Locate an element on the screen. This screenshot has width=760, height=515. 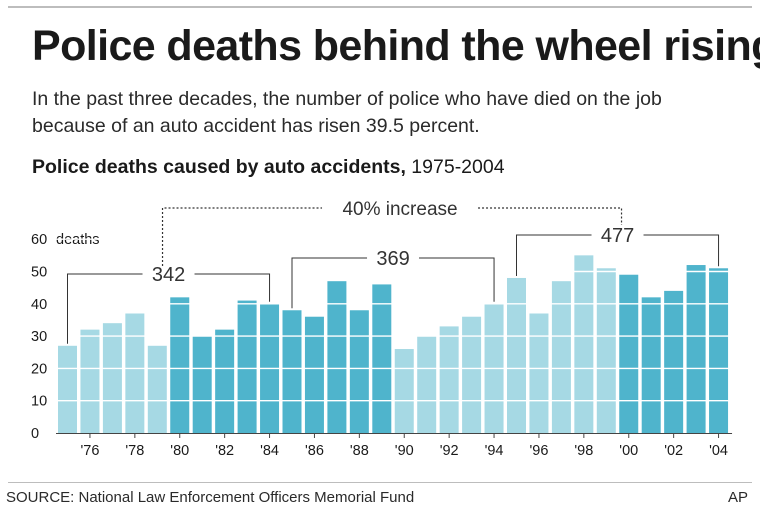
chart-subtitle-bold: Police deaths caused by auto accidents, is located at coordinates (219, 167).